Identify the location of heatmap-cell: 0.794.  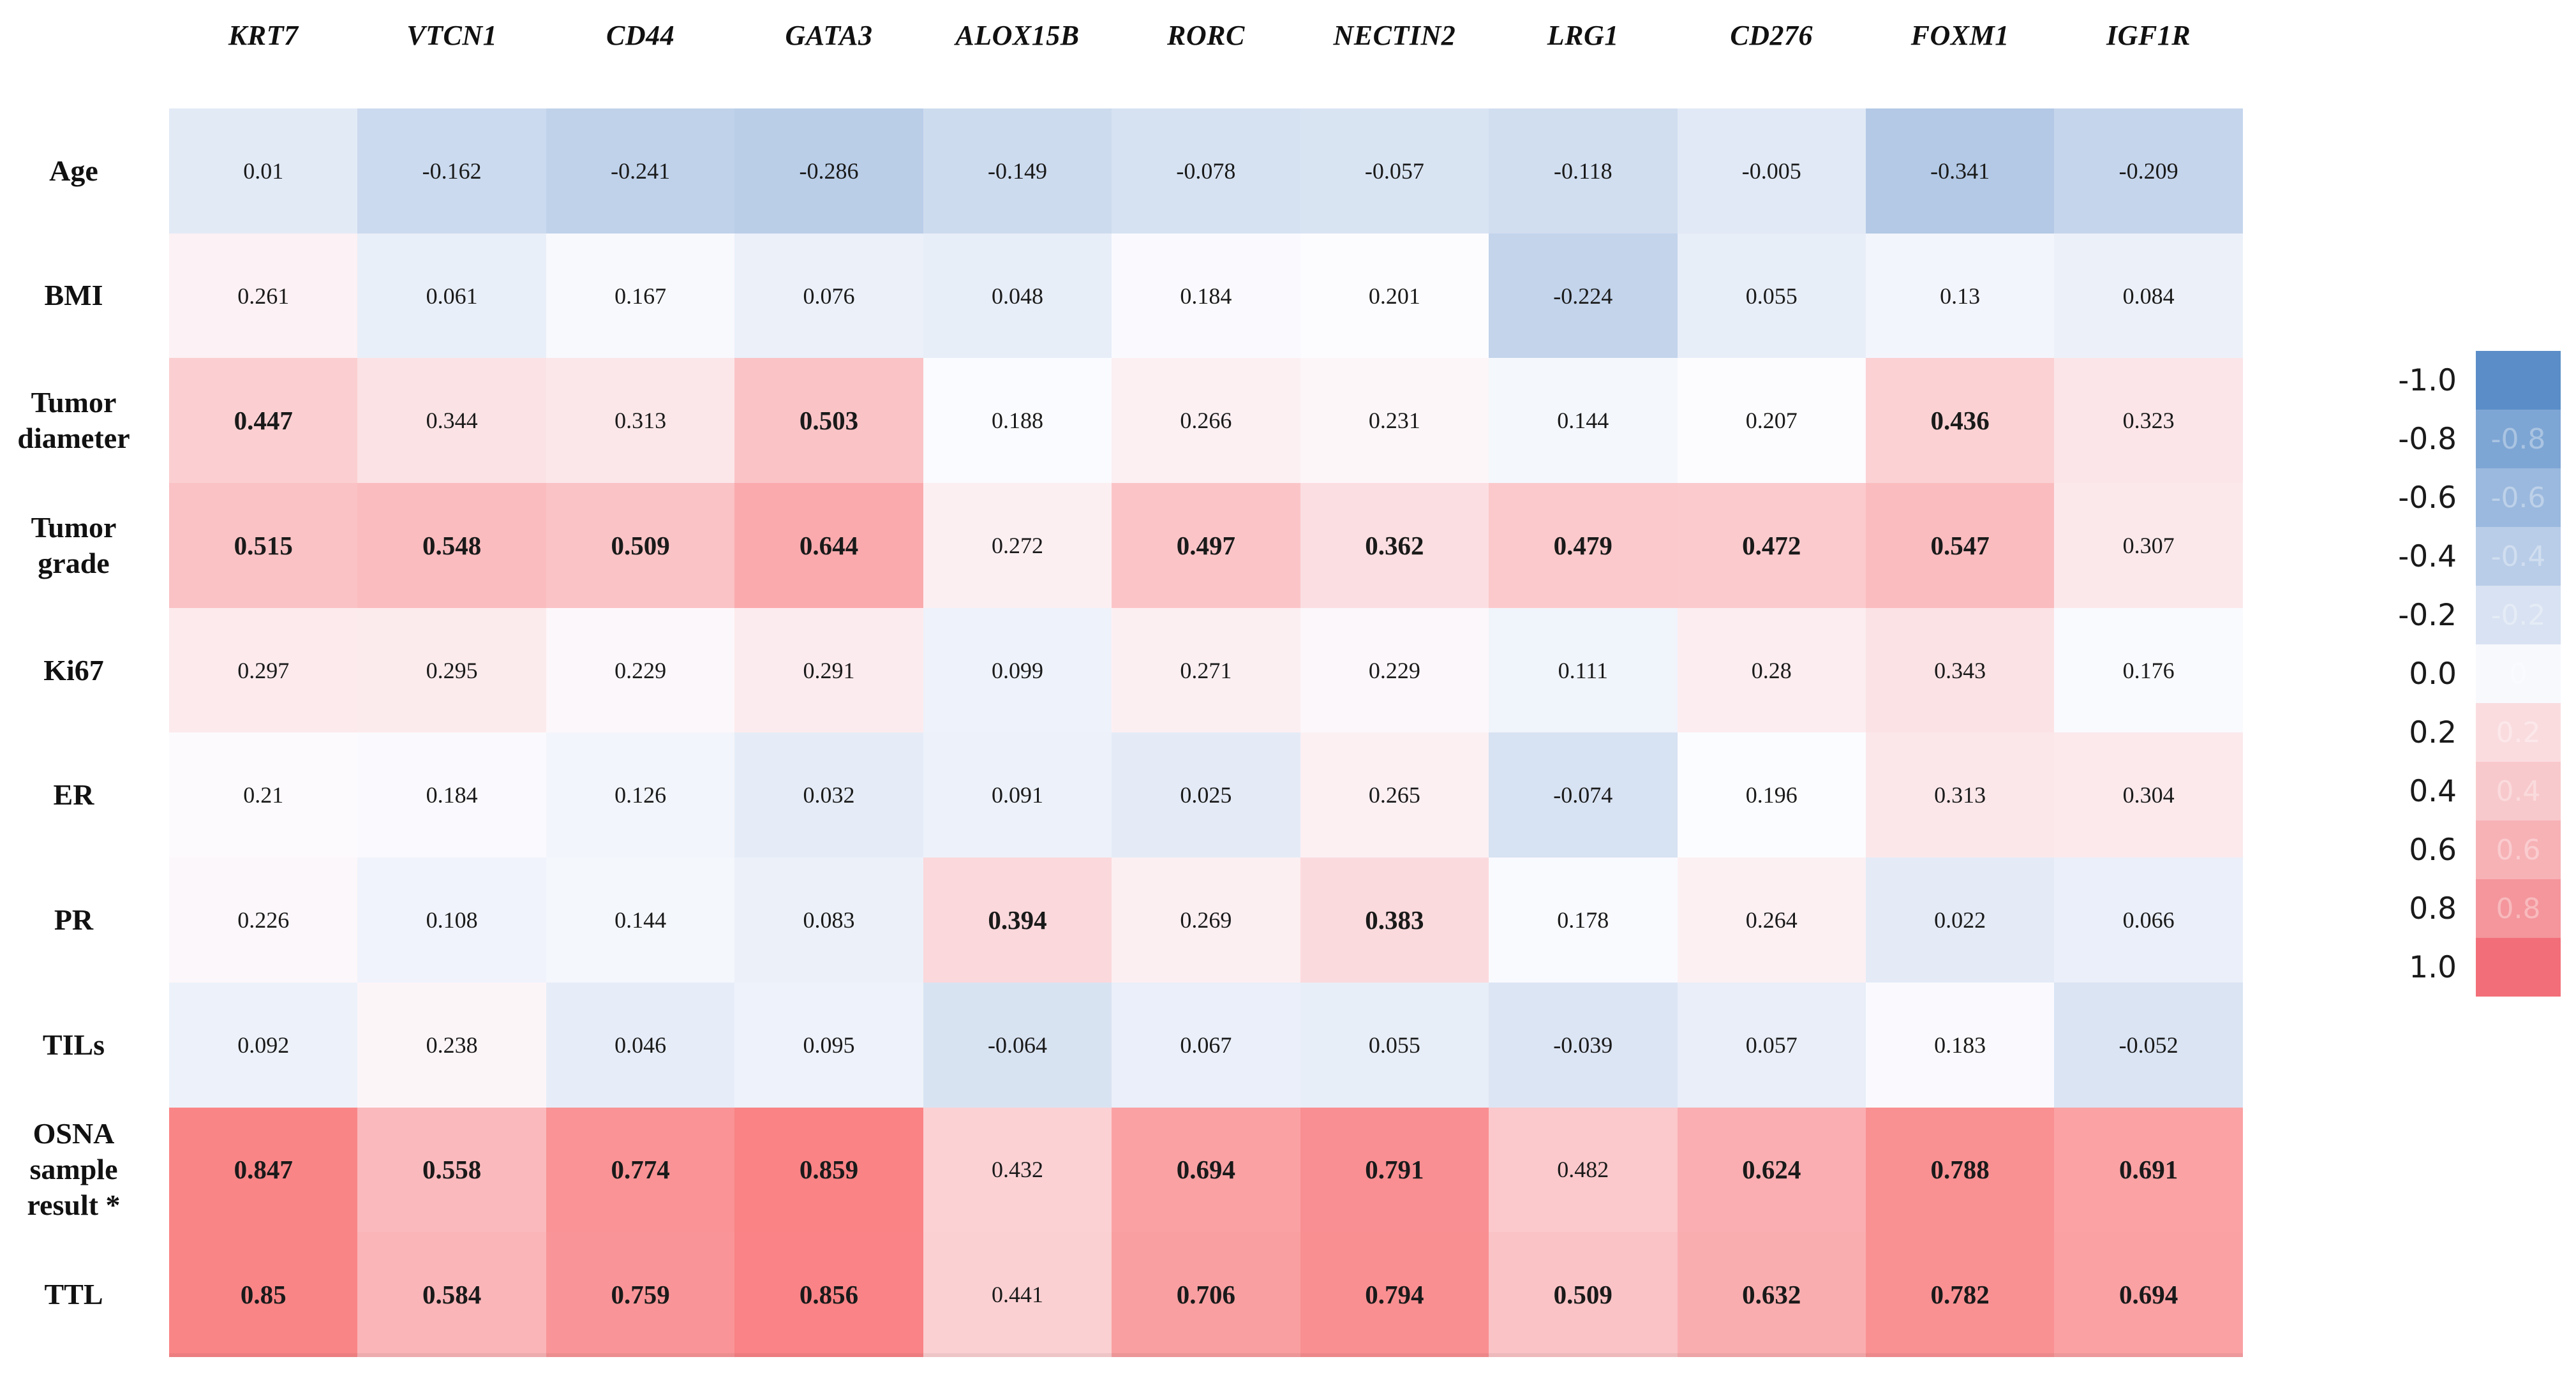
(1394, 1294).